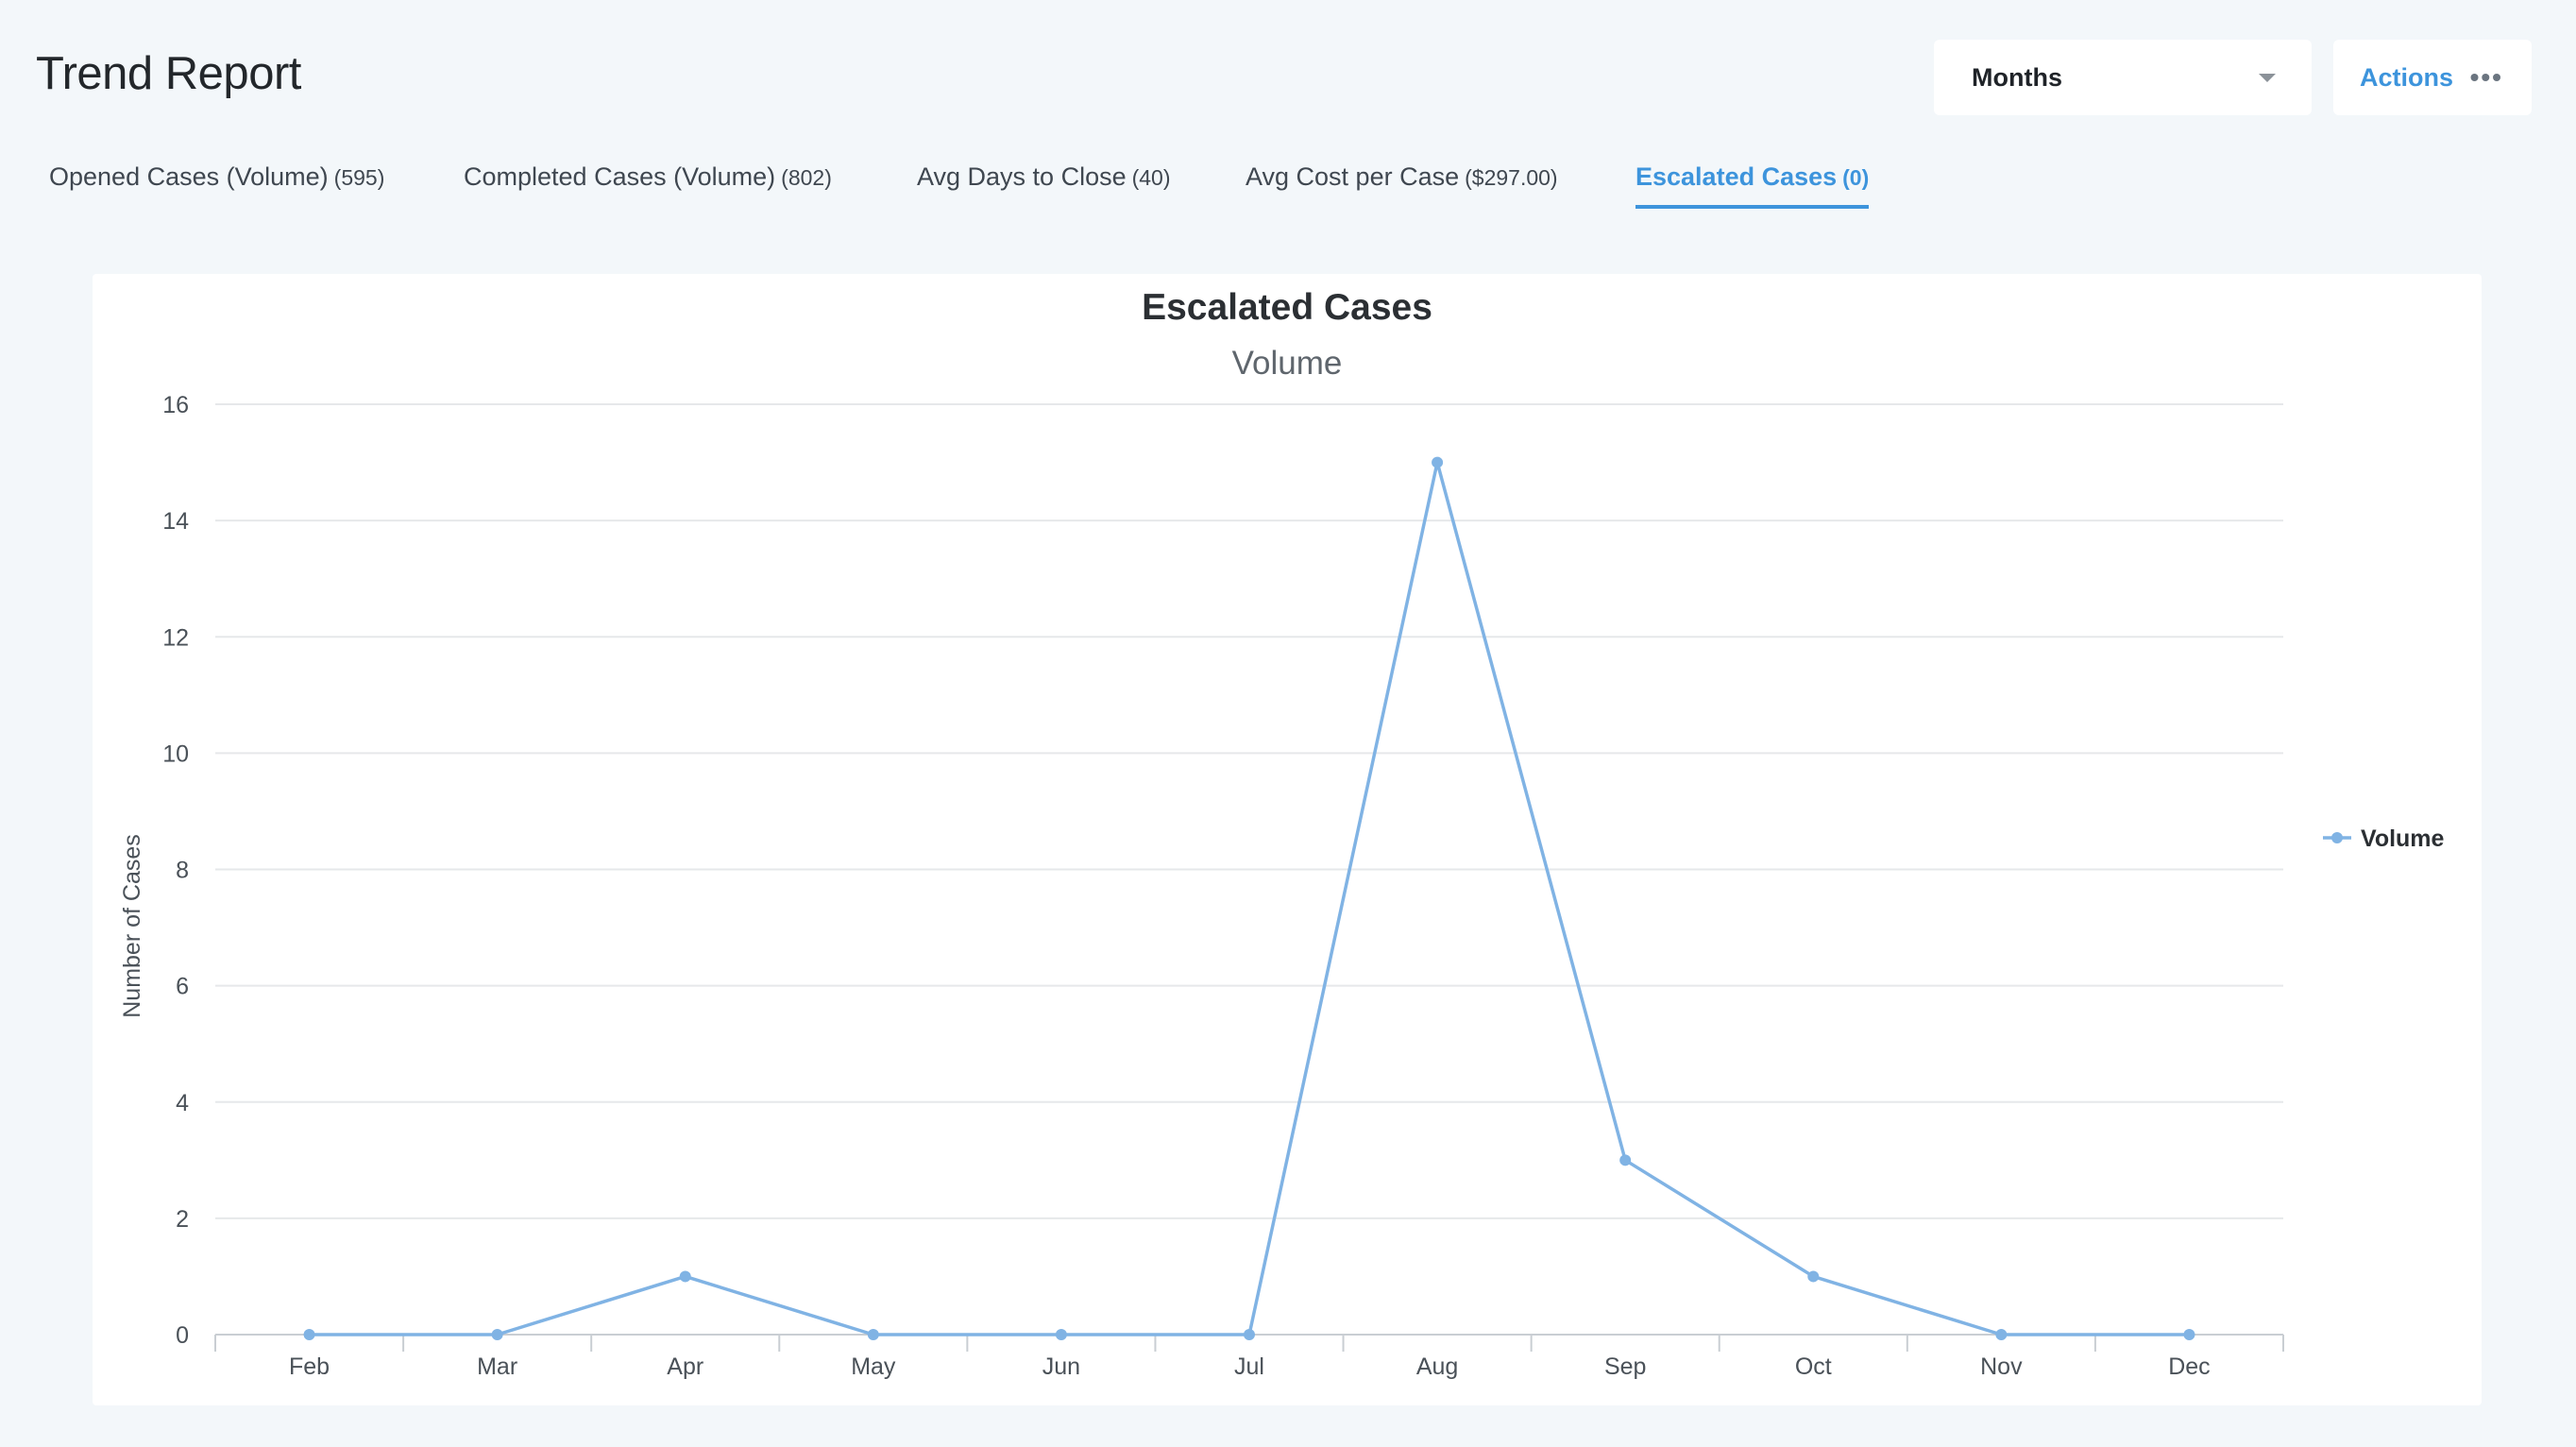 This screenshot has height=1447, width=2576. What do you see at coordinates (1151, 177) in the screenshot?
I see `tab-count: (40)` at bounding box center [1151, 177].